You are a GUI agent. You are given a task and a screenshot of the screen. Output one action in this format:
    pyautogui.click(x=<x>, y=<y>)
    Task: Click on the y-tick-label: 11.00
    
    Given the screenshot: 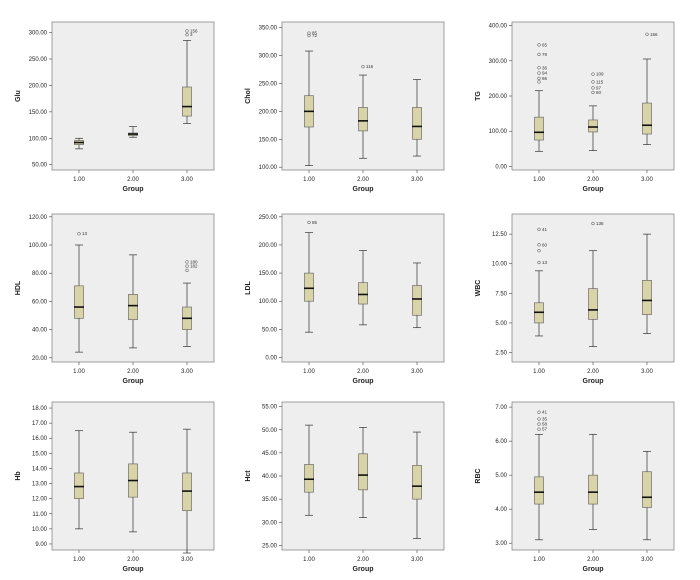 What is the action you would take?
    pyautogui.click(x=39, y=515)
    